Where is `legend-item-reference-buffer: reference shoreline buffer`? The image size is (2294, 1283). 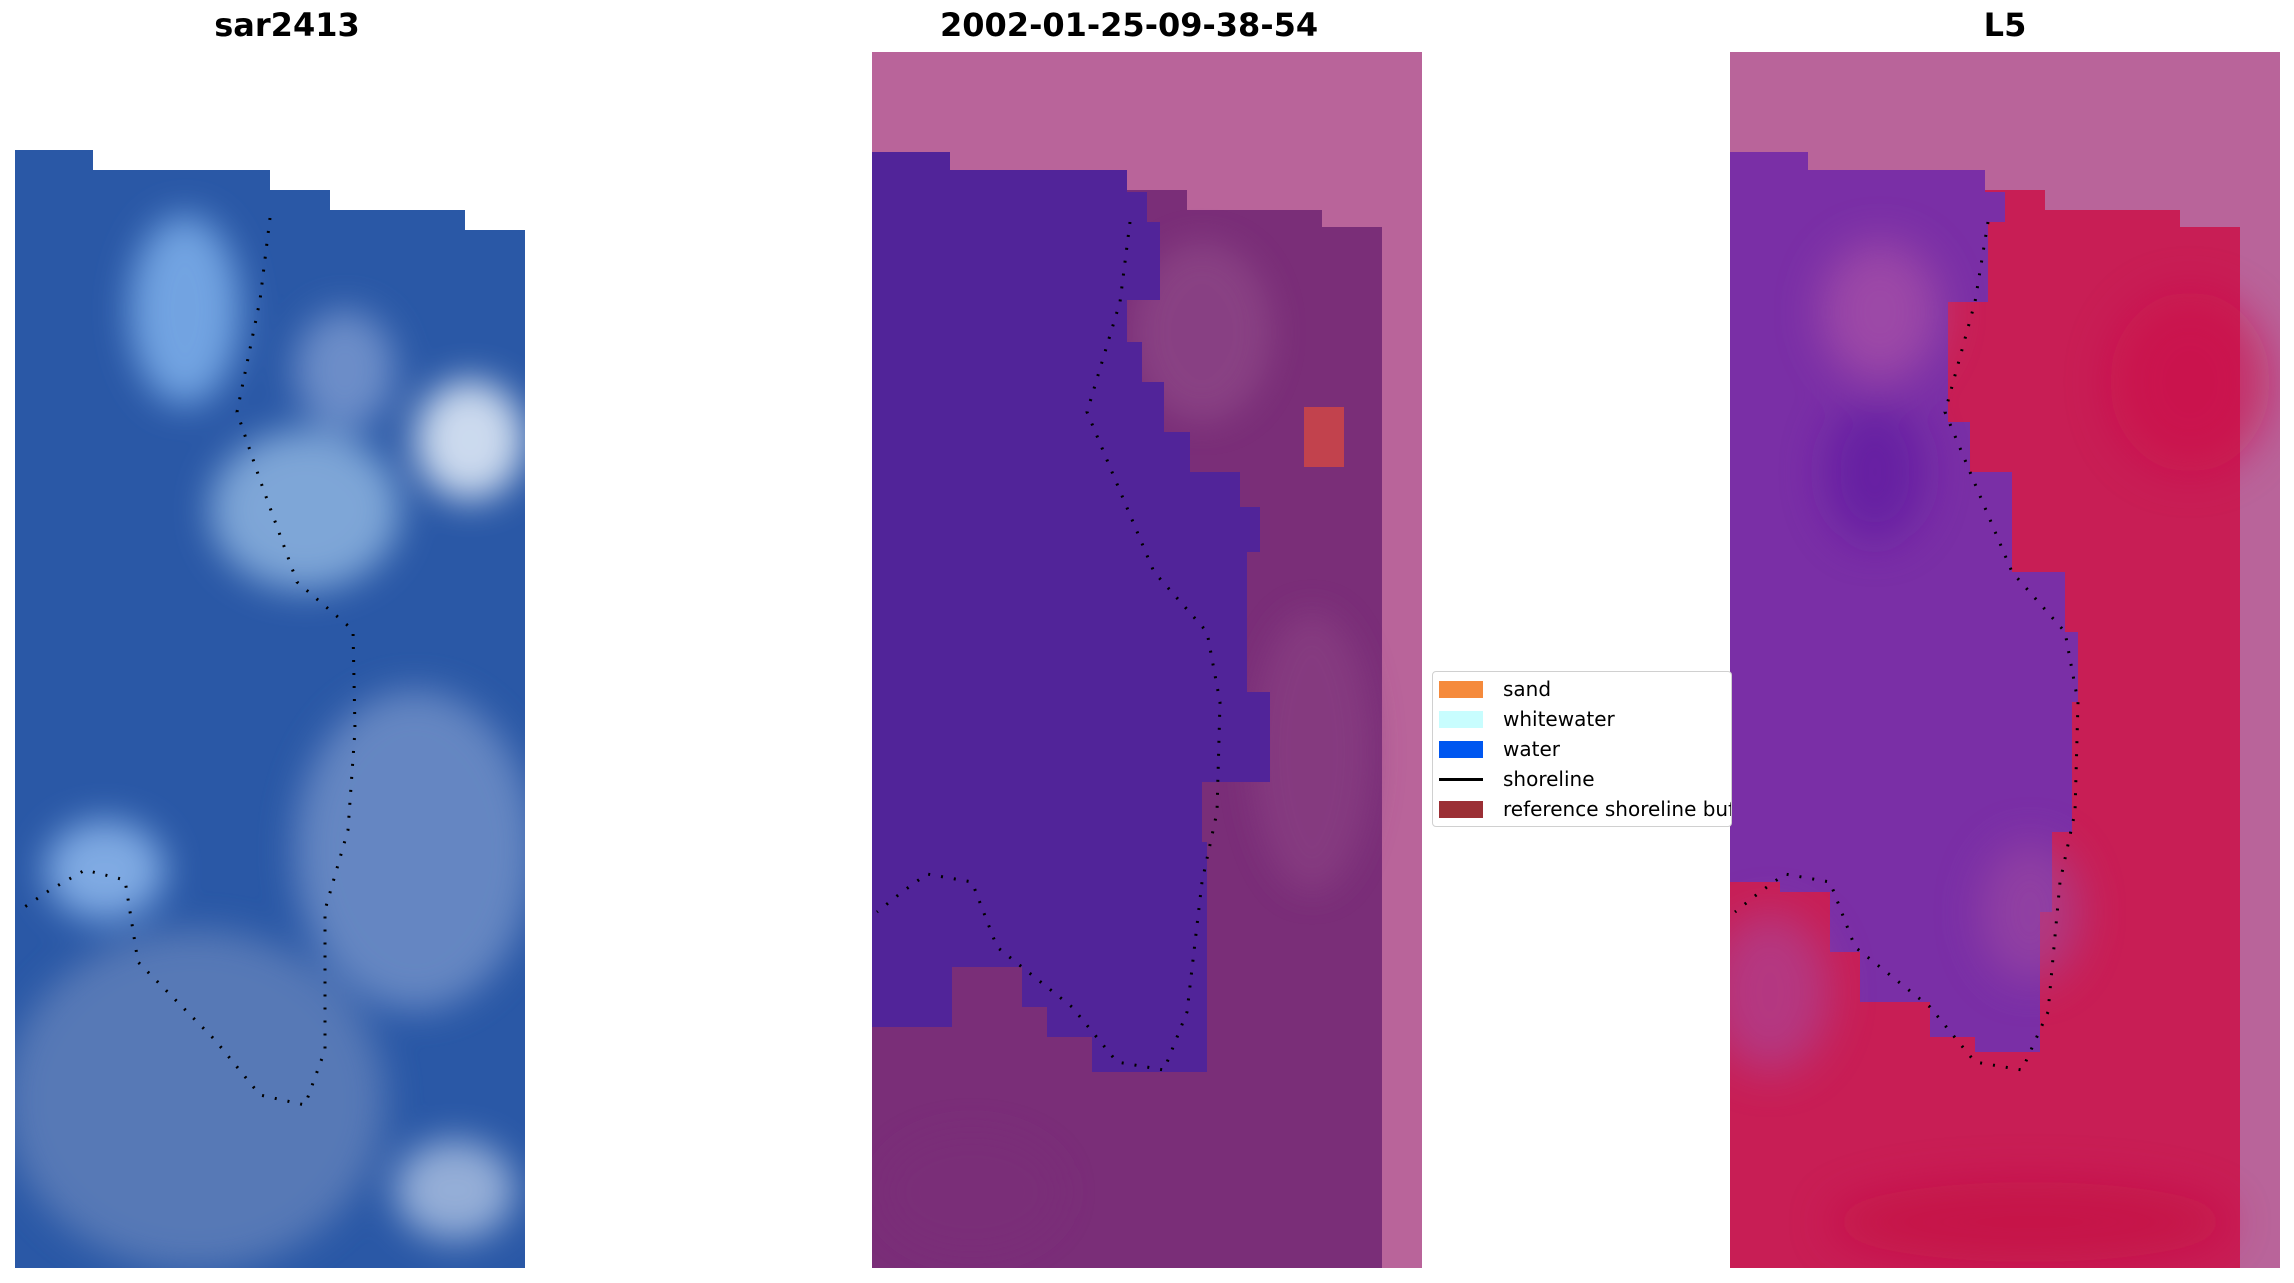
legend-item-reference-buffer: reference shoreline buffer is located at coordinates (1585, 809).